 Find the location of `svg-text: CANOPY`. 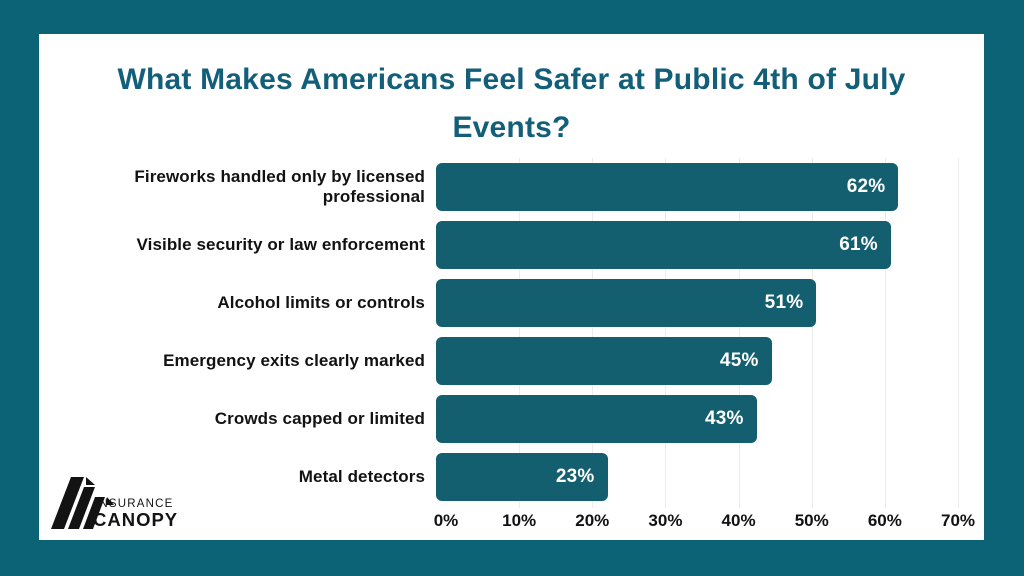

svg-text: CANOPY is located at coordinates (135, 519).